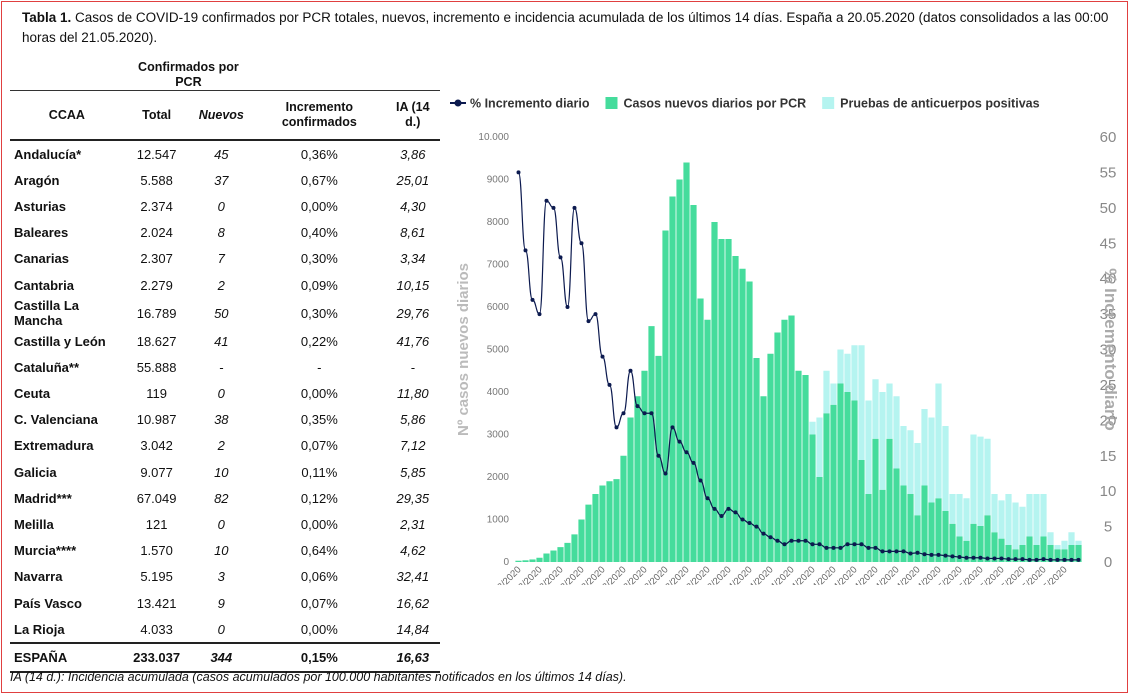 This screenshot has height=696, width=1131. What do you see at coordinates (156, 577) in the screenshot?
I see `table-cell: 5.195` at bounding box center [156, 577].